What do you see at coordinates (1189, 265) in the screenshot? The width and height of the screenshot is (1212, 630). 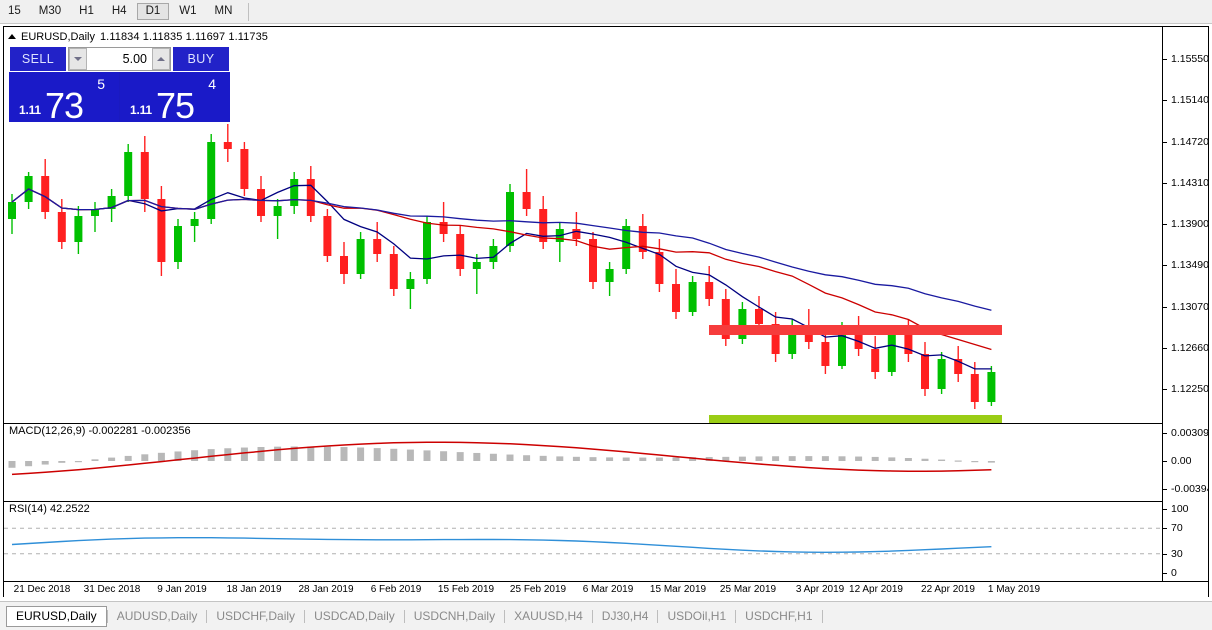 I see `price-scale-label: 1.13490` at bounding box center [1189, 265].